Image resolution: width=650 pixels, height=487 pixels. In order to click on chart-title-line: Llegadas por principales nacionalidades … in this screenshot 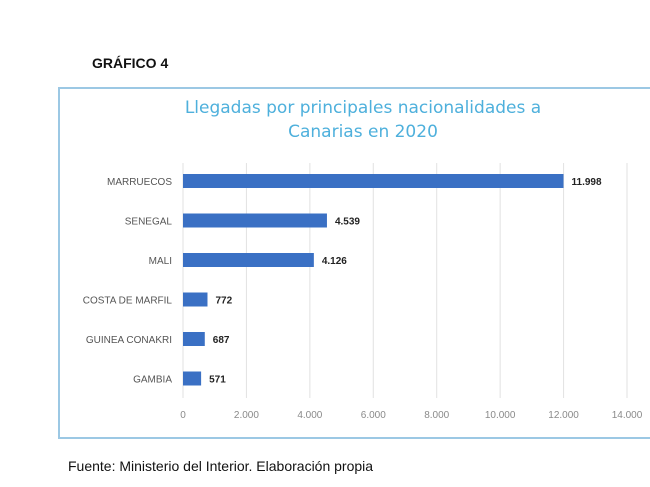, I will do `click(363, 108)`.